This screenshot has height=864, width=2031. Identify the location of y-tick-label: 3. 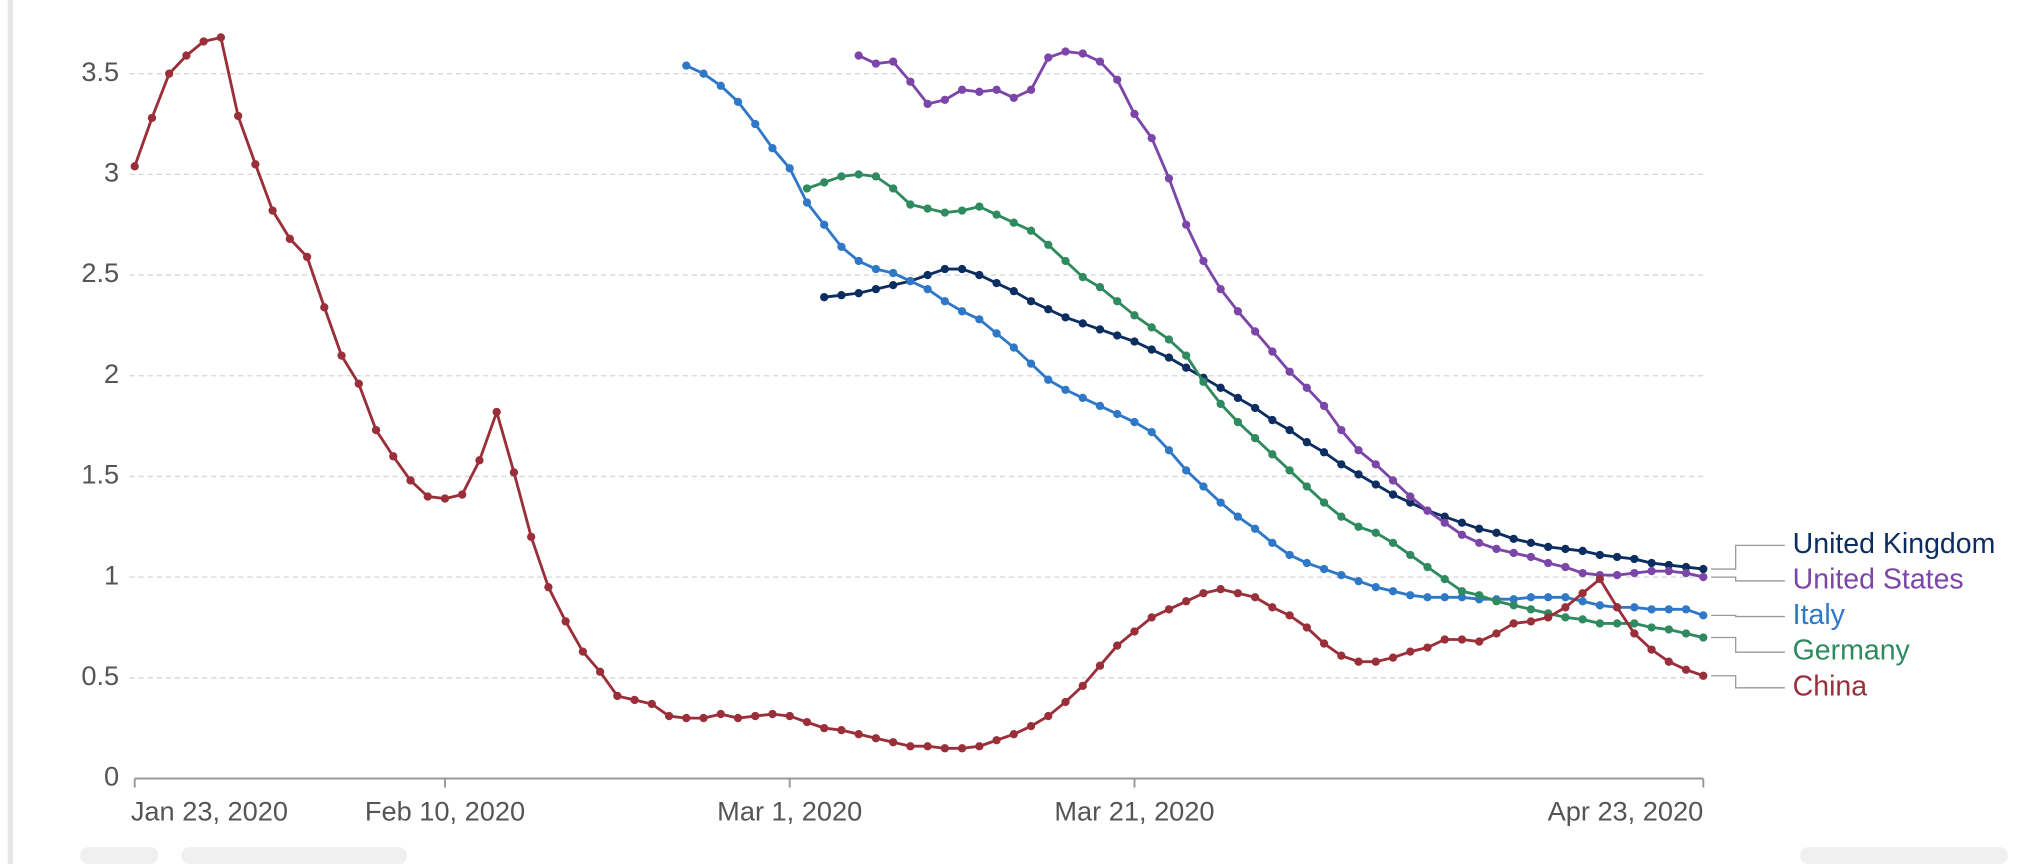
(111, 172).